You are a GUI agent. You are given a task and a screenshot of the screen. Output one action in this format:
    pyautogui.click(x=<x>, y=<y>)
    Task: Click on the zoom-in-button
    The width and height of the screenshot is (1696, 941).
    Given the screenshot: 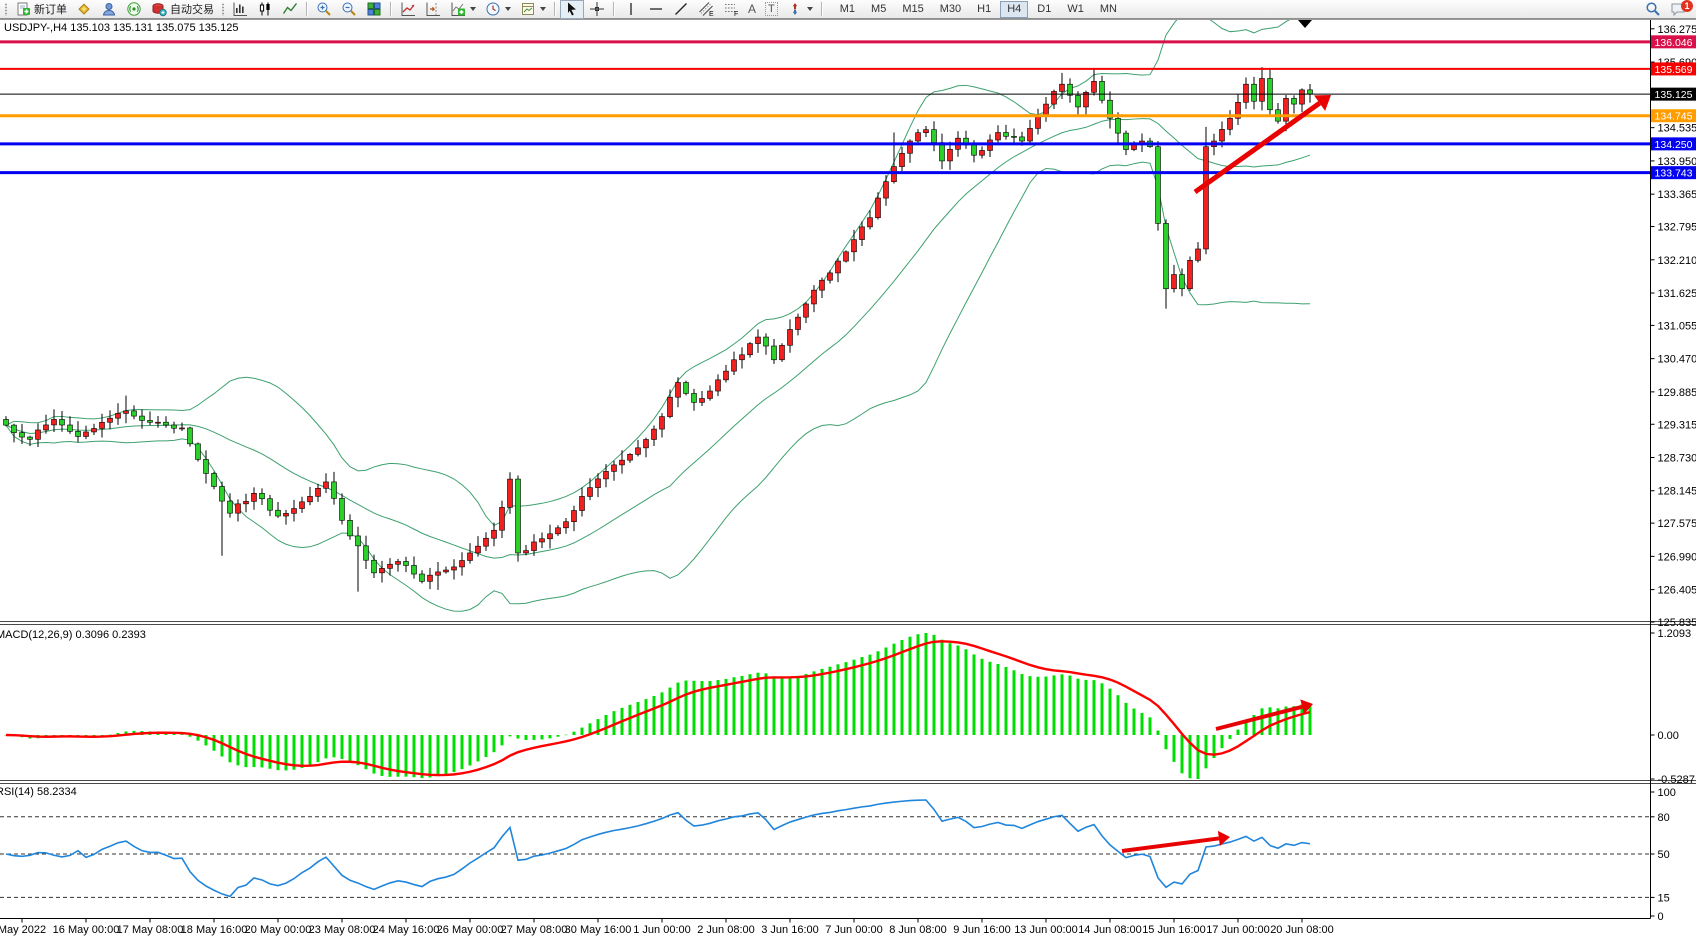 What is the action you would take?
    pyautogui.click(x=324, y=9)
    